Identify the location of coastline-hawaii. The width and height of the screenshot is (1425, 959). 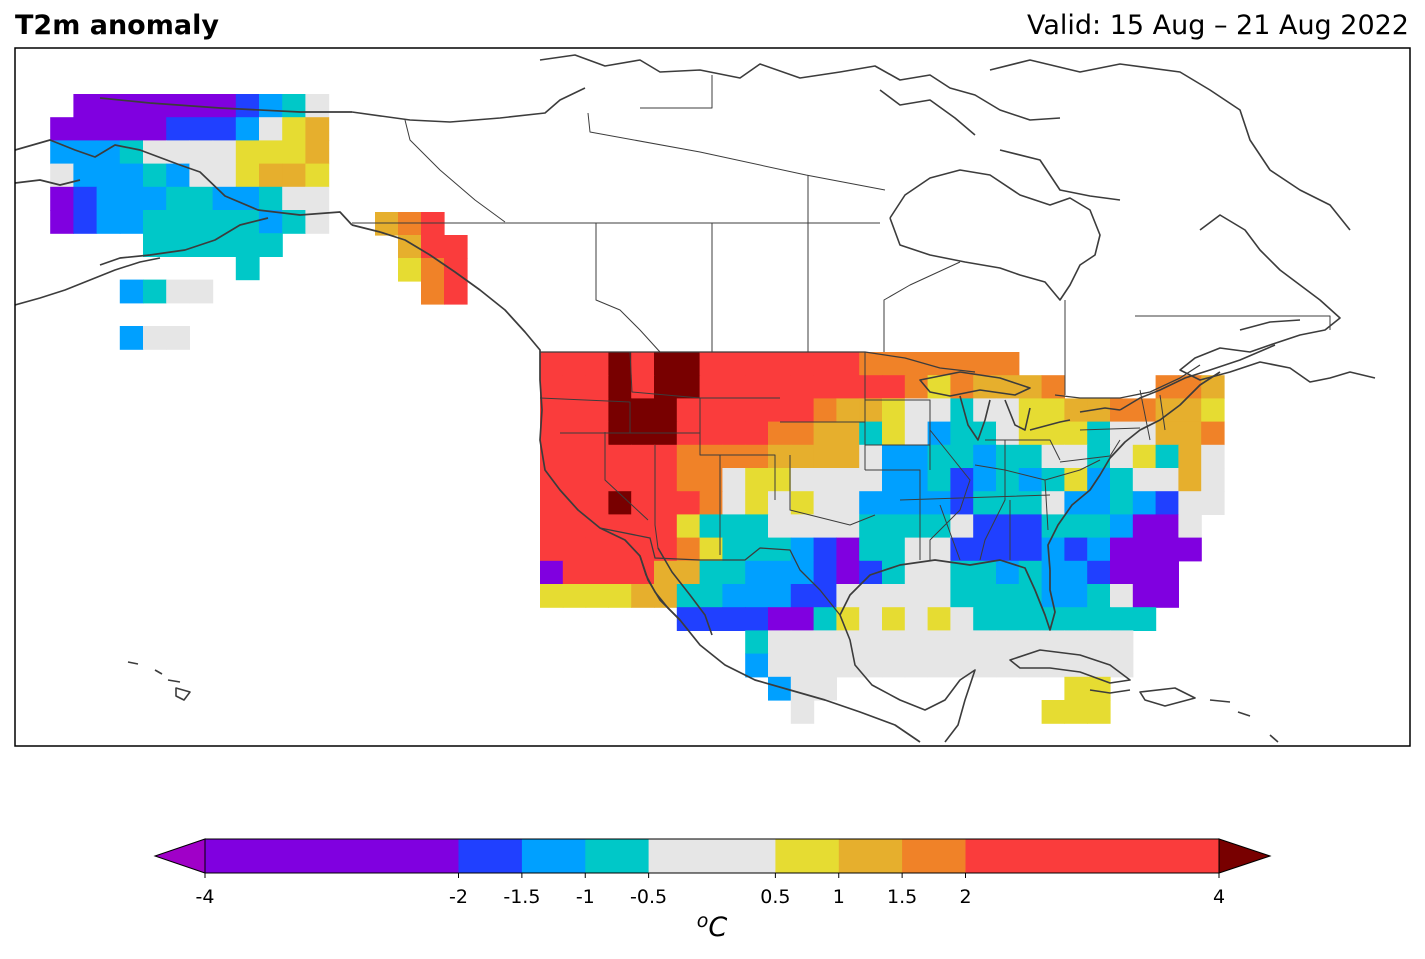
(159, 681).